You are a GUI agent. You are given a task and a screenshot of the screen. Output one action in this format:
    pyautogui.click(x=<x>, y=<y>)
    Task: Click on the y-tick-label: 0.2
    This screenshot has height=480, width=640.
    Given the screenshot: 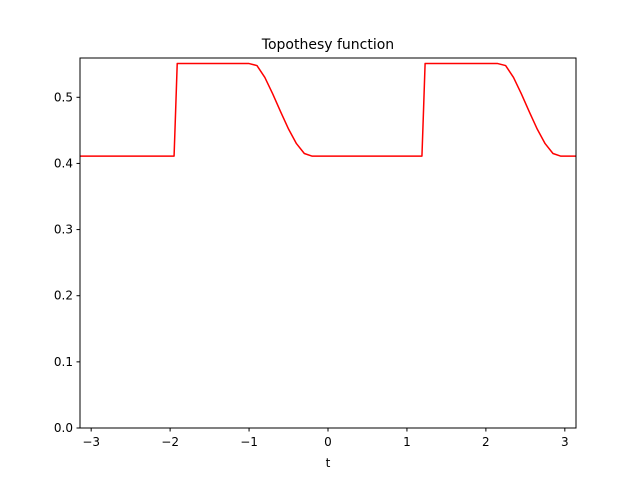 What is the action you would take?
    pyautogui.click(x=63, y=296)
    